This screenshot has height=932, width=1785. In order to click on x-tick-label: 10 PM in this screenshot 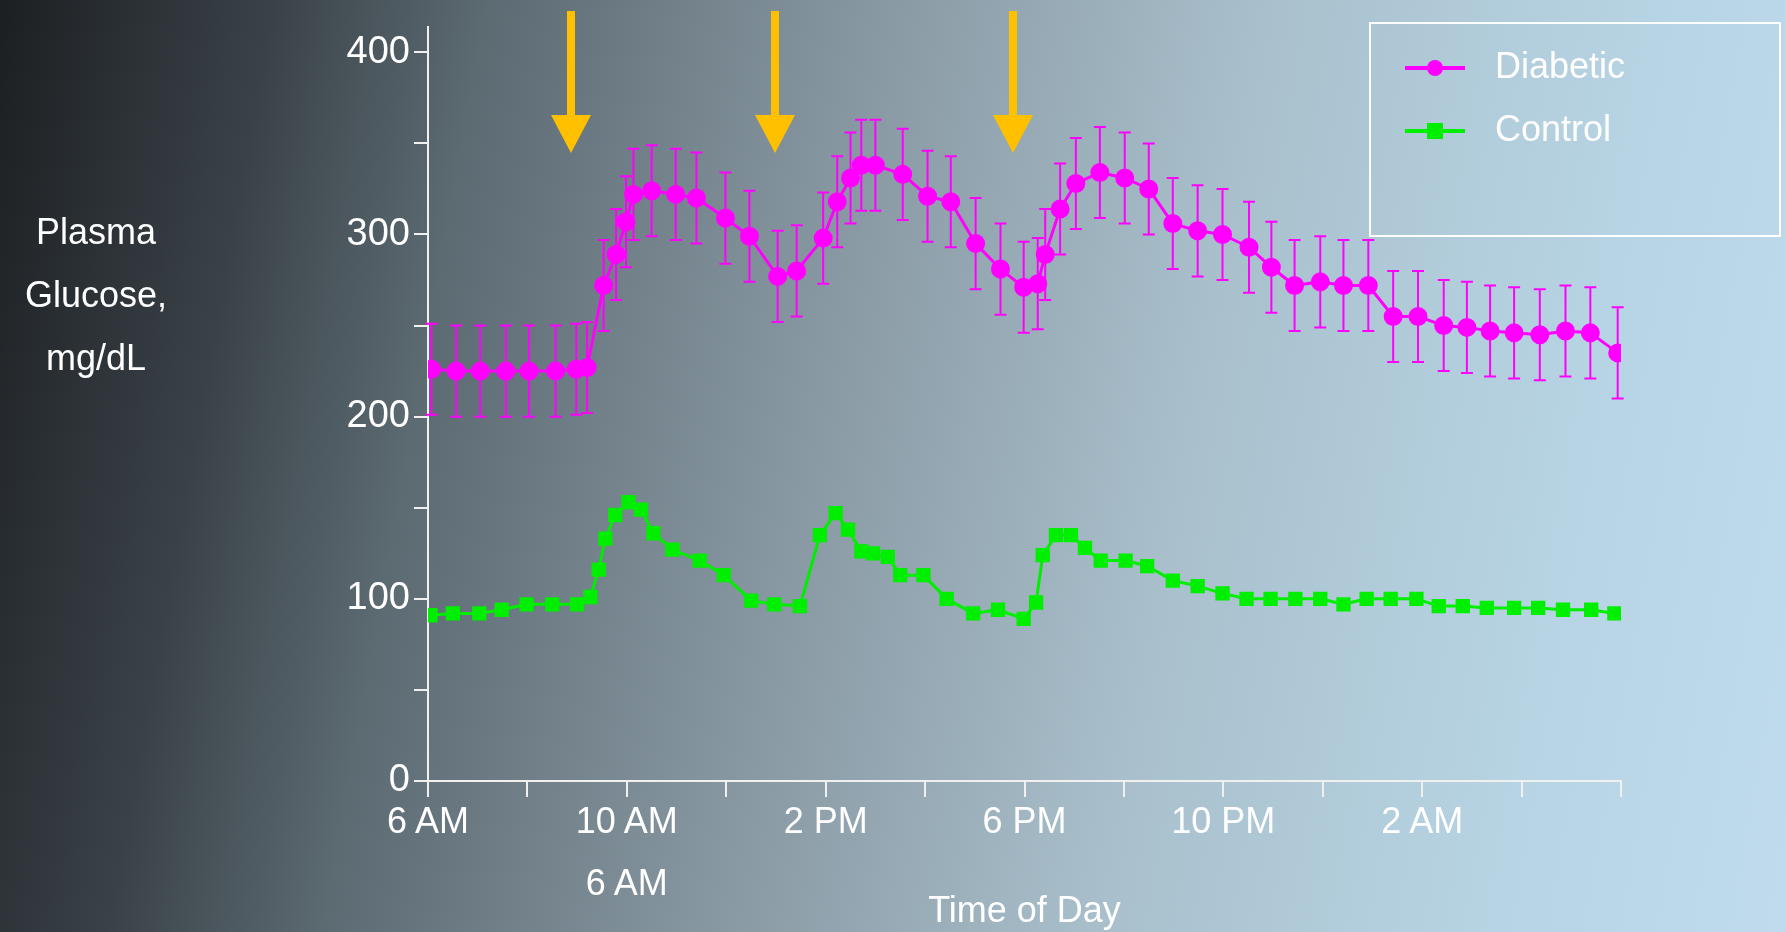, I will do `click(1223, 820)`.